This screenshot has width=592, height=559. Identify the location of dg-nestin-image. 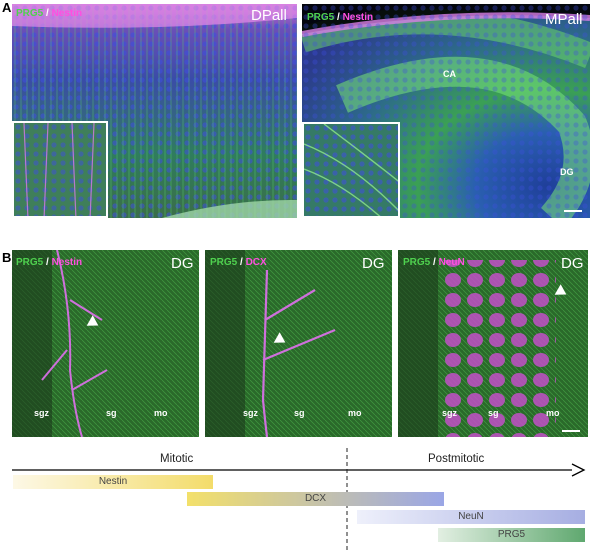
(105, 343).